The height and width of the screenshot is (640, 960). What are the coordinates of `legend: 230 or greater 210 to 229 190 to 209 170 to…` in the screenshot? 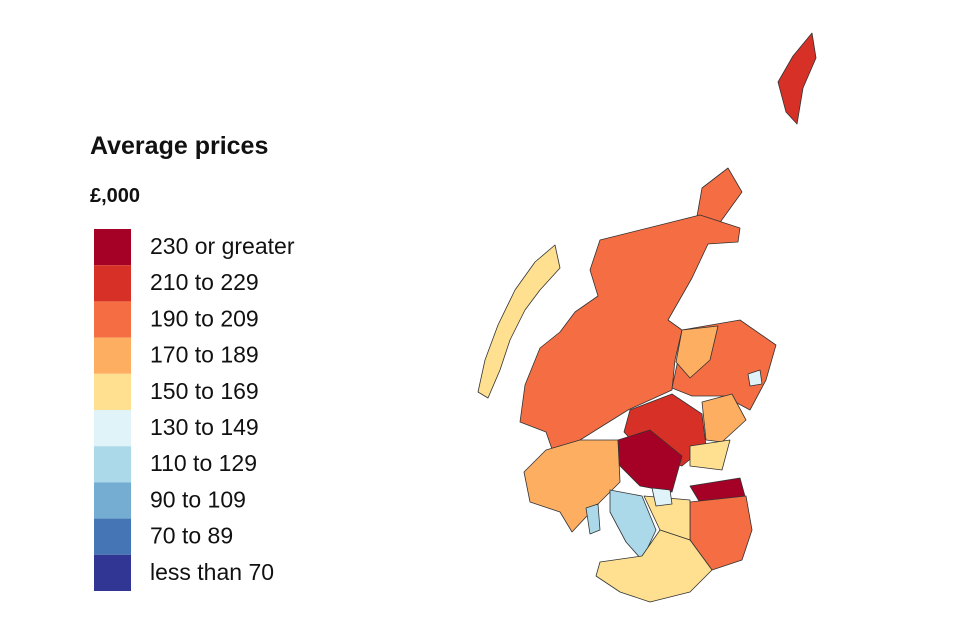 It's located at (194, 410).